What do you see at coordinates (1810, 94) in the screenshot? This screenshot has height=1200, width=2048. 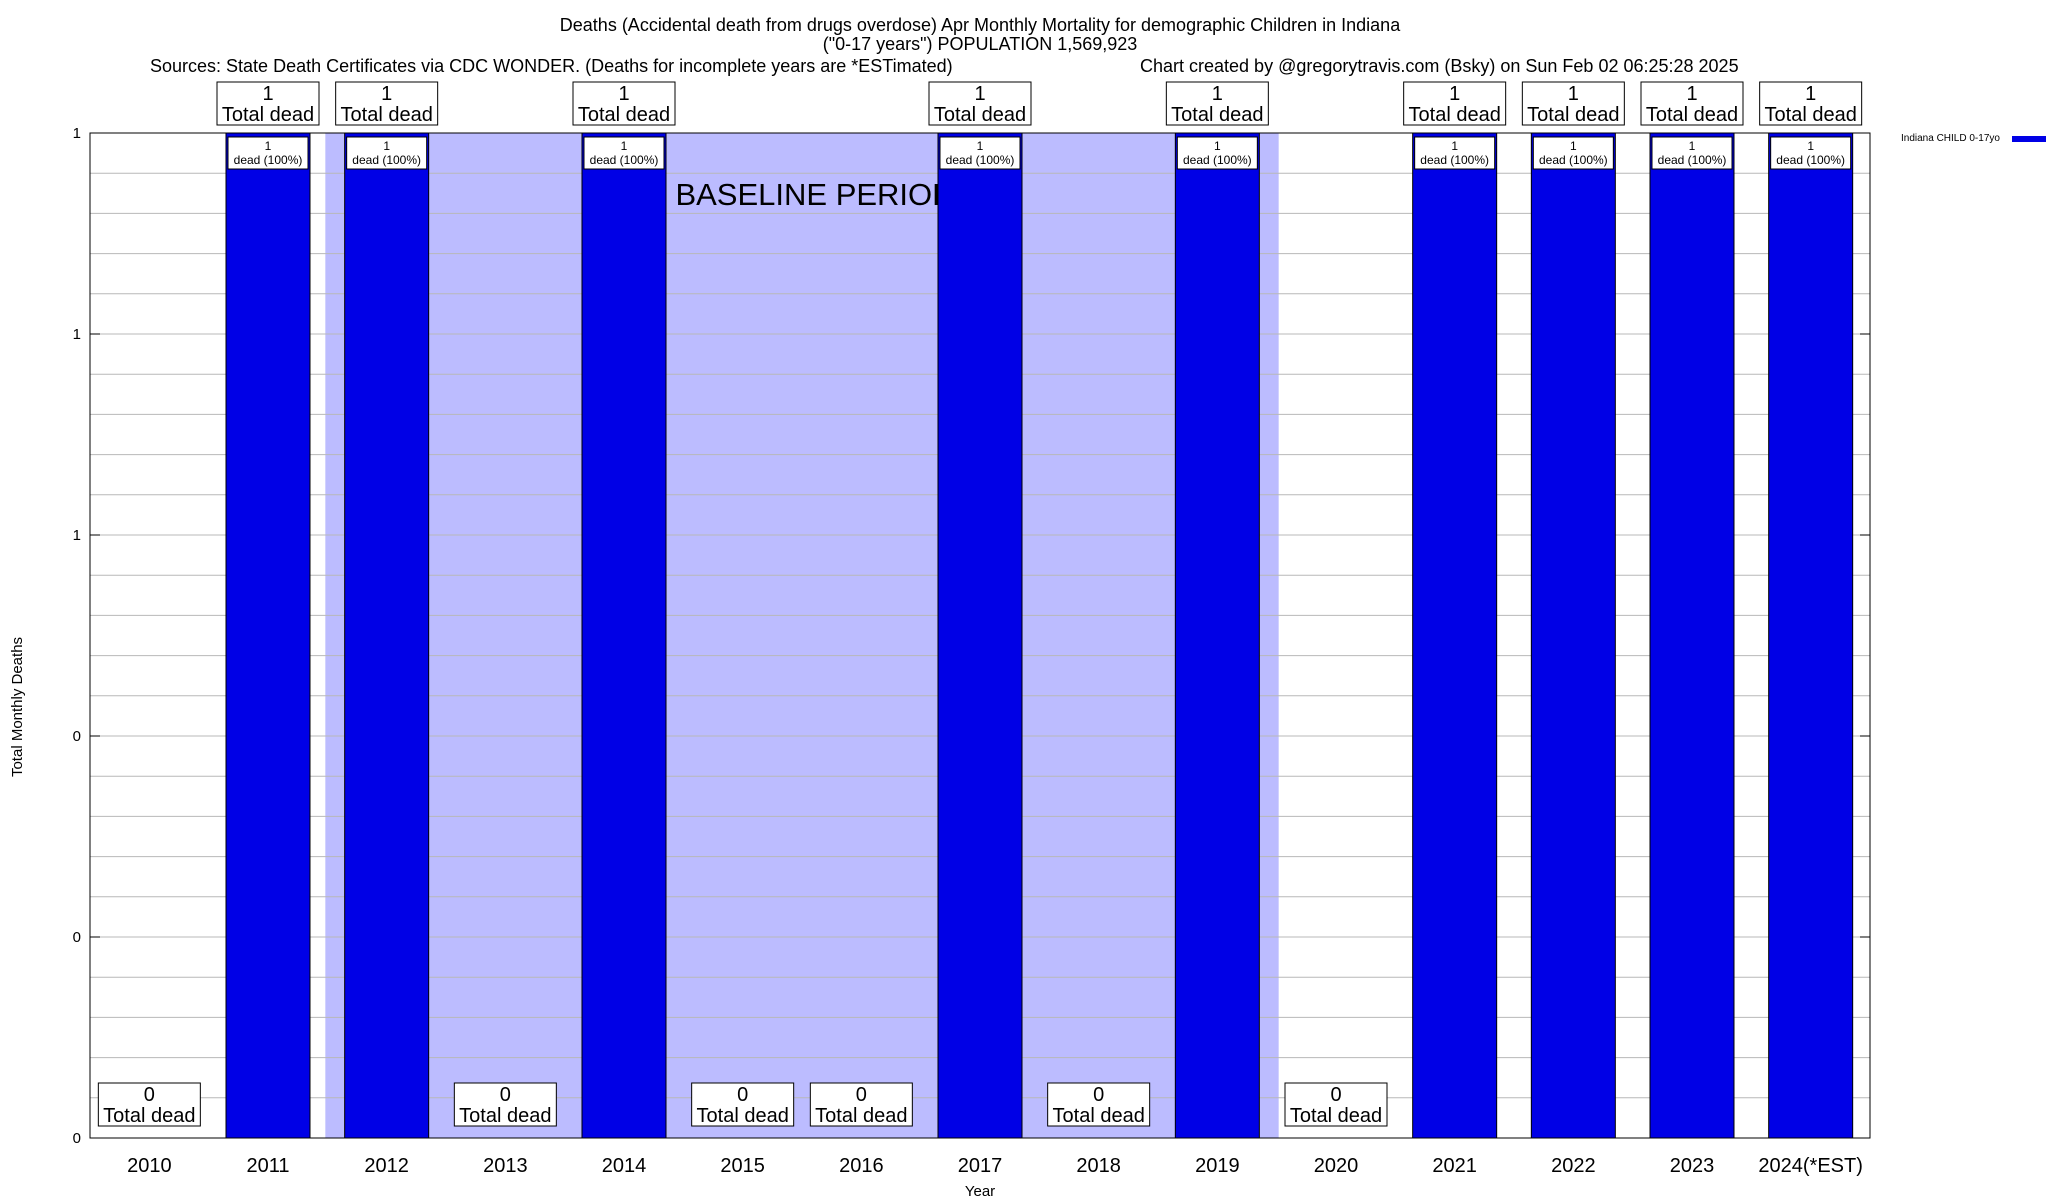 I see `total-label-value-2024(*EST): 1` at bounding box center [1810, 94].